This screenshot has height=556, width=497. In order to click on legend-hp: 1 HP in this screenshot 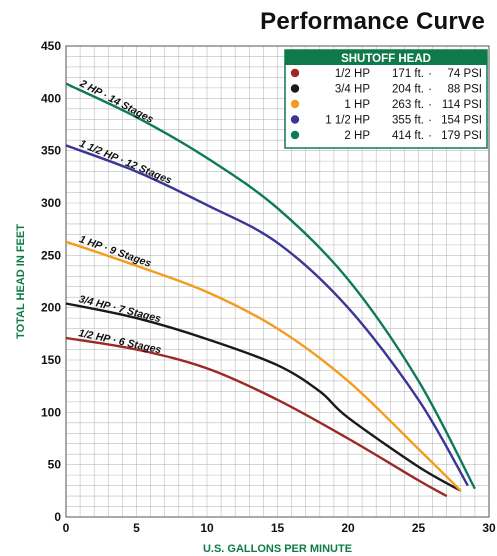, I will do `click(357, 105)`.